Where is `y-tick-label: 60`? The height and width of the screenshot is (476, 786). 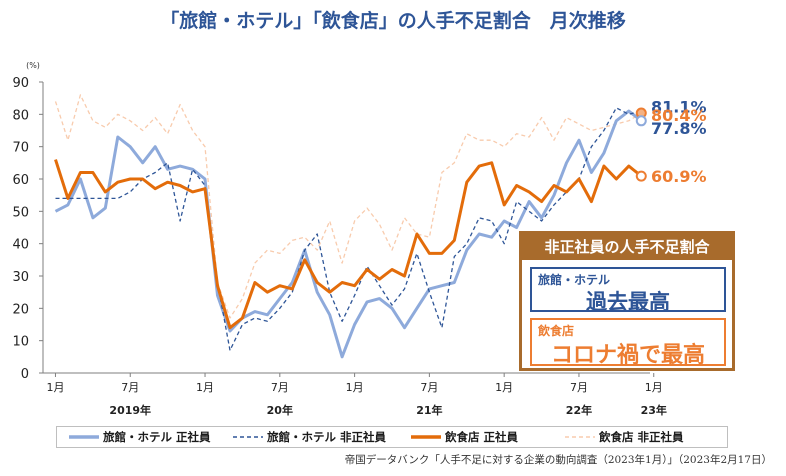 y-tick-label: 60 is located at coordinates (20, 180).